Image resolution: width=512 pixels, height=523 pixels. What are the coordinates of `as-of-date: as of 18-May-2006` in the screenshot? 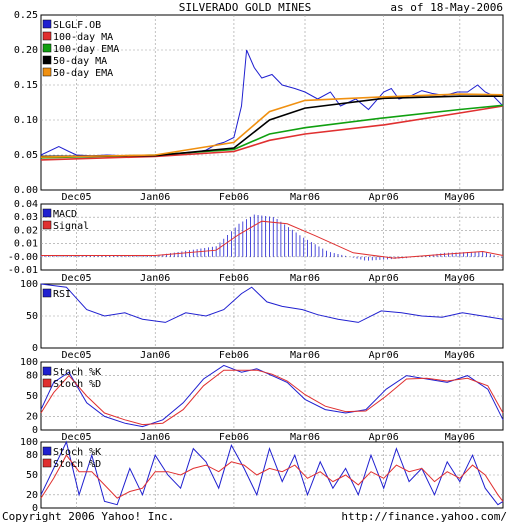 It's located at (446, 7).